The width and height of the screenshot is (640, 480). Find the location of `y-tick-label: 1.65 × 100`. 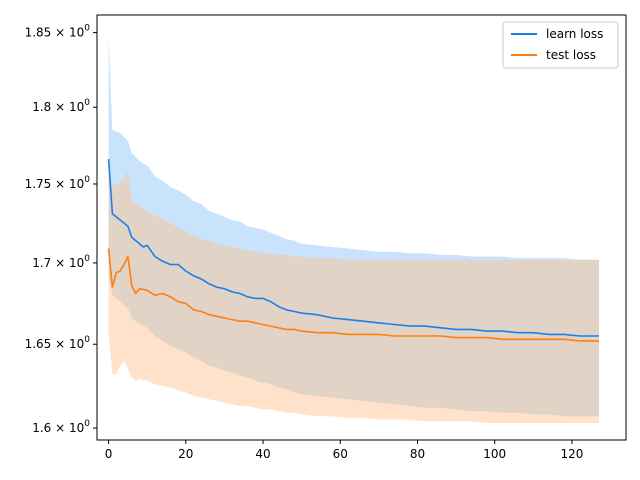

y-tick-label: 1.65 × 100 is located at coordinates (58, 343).